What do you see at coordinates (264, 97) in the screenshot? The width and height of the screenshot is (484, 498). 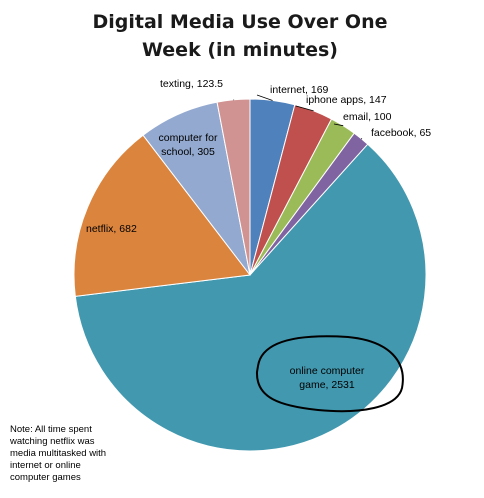 I see `leader-line-internet` at bounding box center [264, 97].